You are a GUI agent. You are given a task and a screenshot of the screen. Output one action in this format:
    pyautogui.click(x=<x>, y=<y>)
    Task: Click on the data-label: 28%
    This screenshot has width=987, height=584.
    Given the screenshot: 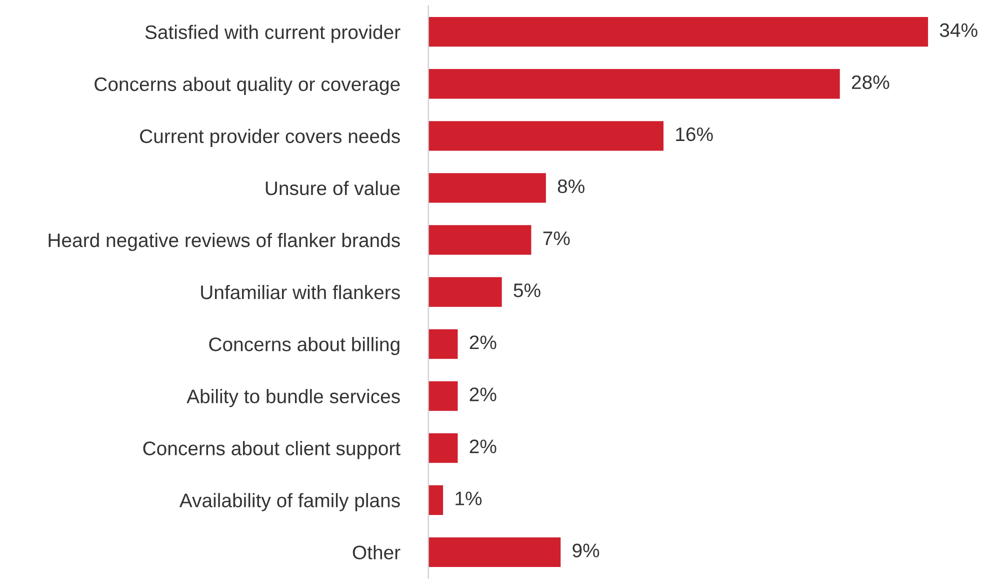 What is the action you would take?
    pyautogui.click(x=871, y=82)
    